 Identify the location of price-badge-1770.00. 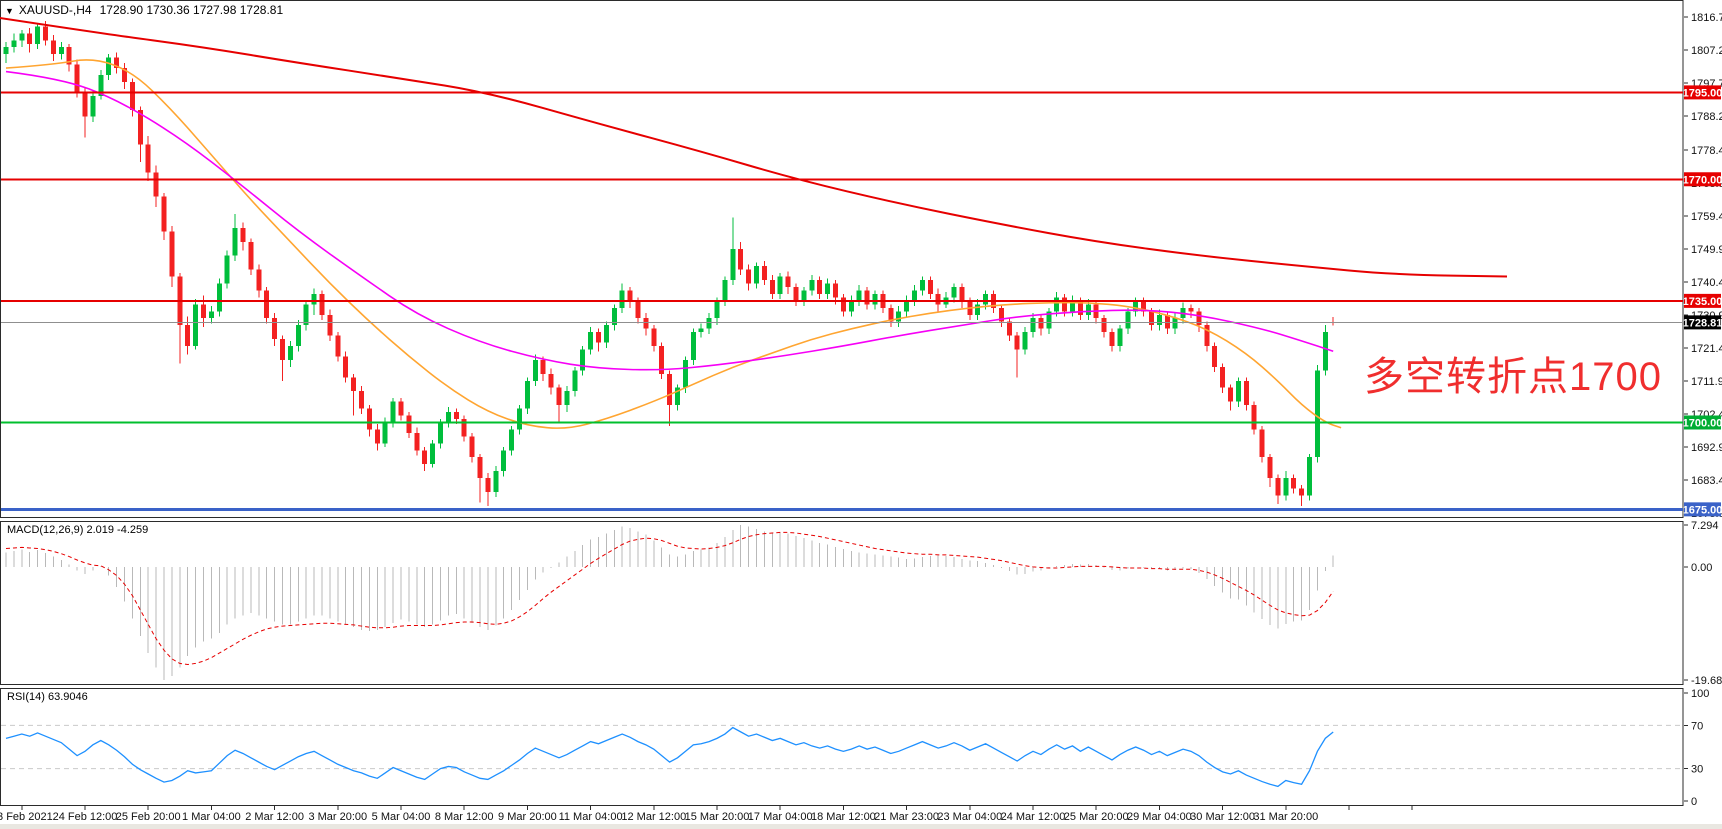
(1702, 179).